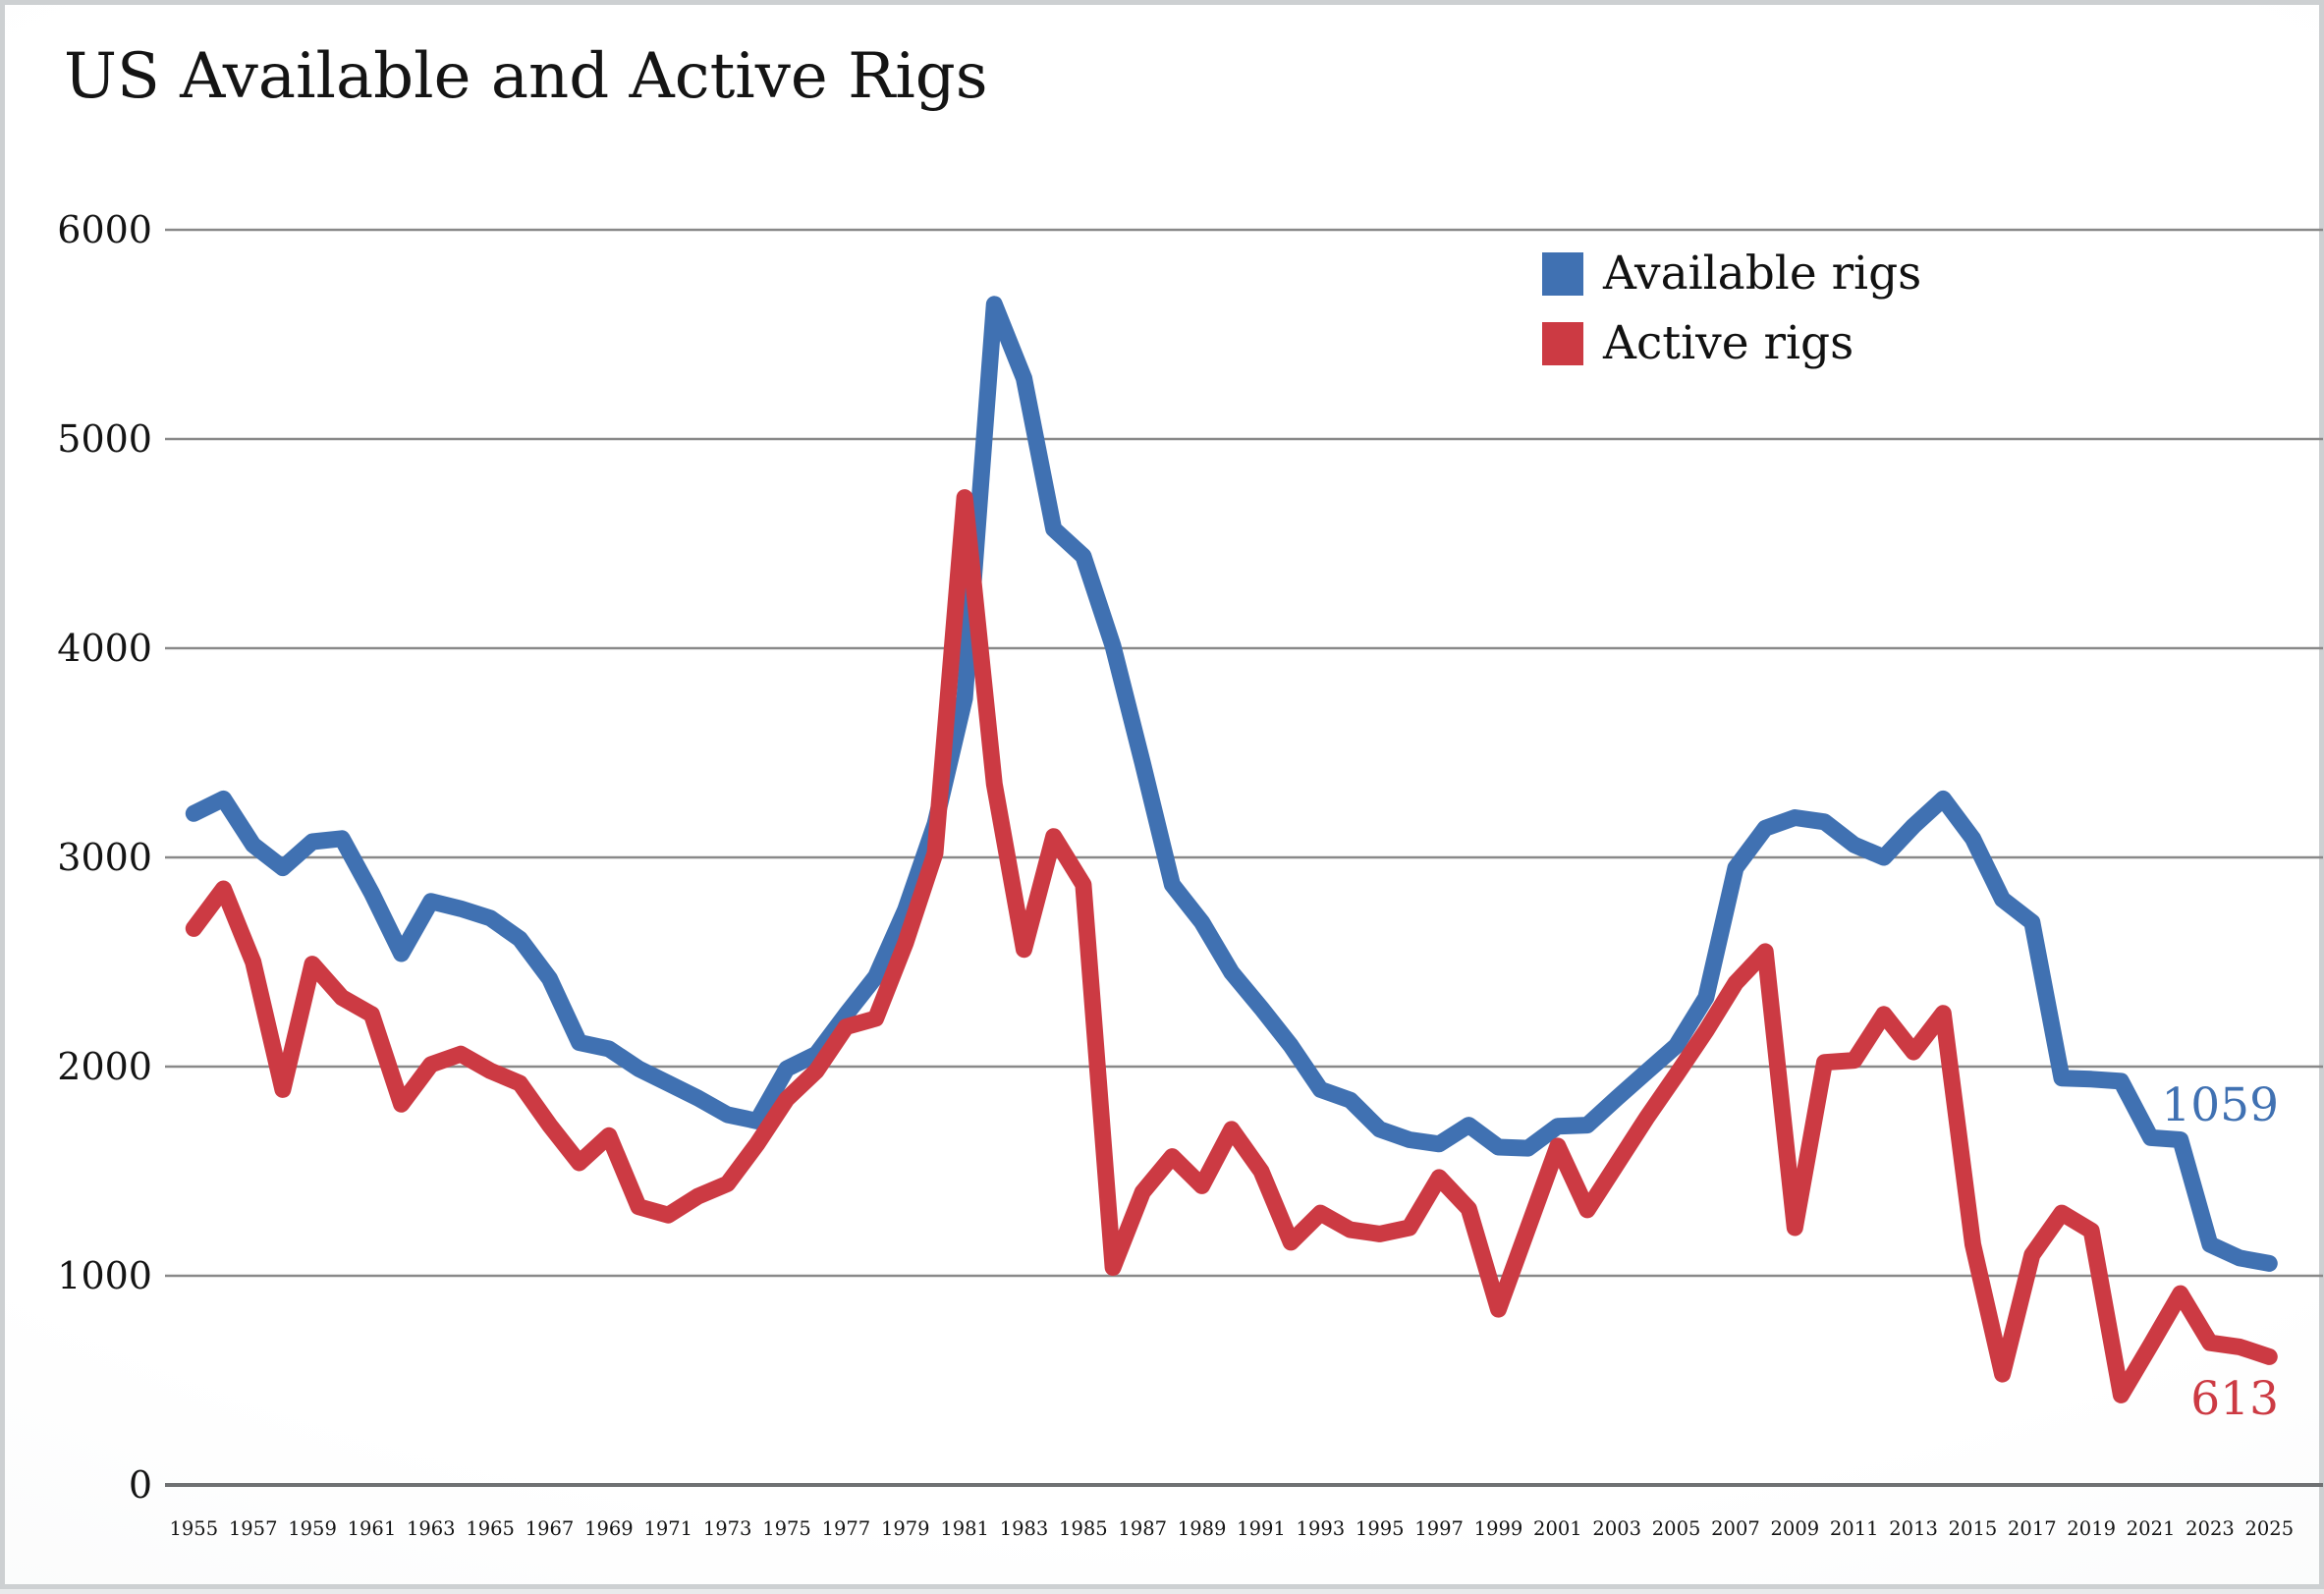 This screenshot has width=2324, height=1594. What do you see at coordinates (1973, 1528) in the screenshot?
I see `x-tick-label-2015: 2015` at bounding box center [1973, 1528].